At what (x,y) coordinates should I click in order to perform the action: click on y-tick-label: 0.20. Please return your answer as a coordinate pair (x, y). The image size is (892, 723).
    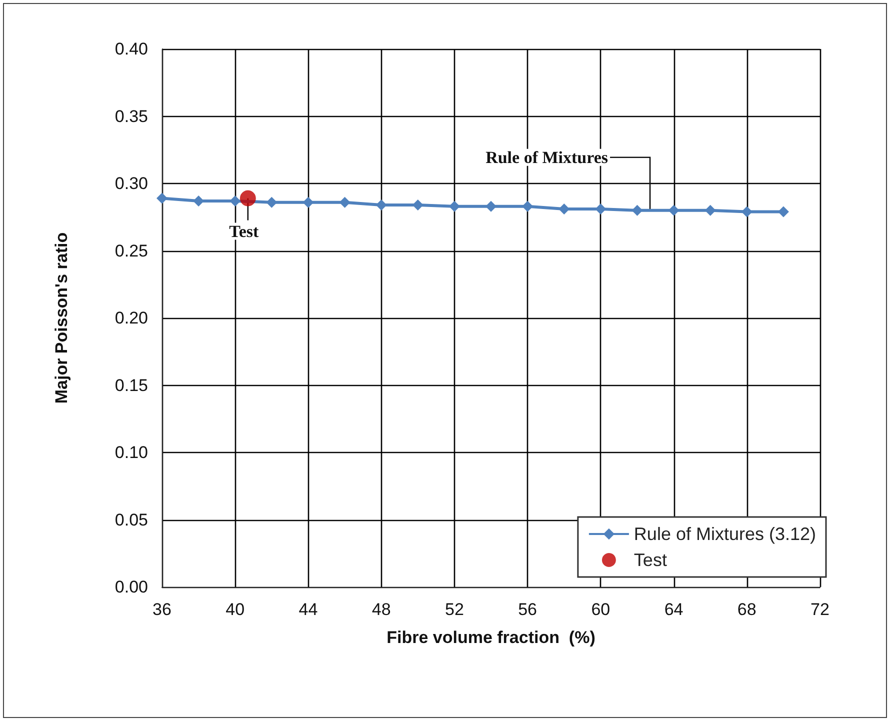
    Looking at the image, I should click on (131, 318).